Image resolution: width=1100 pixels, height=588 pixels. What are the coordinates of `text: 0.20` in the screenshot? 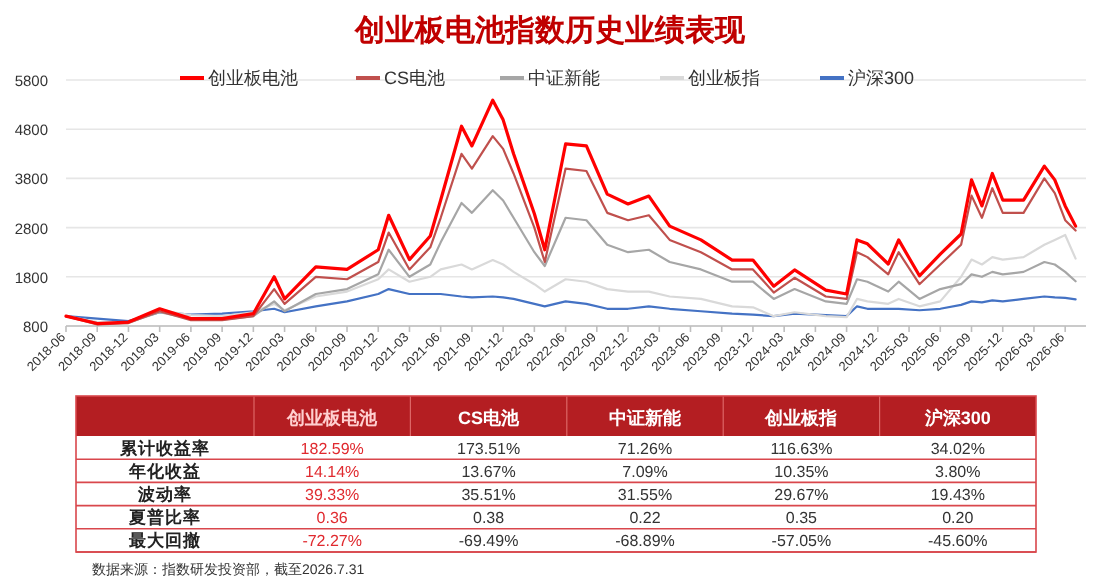 It's located at (958, 518).